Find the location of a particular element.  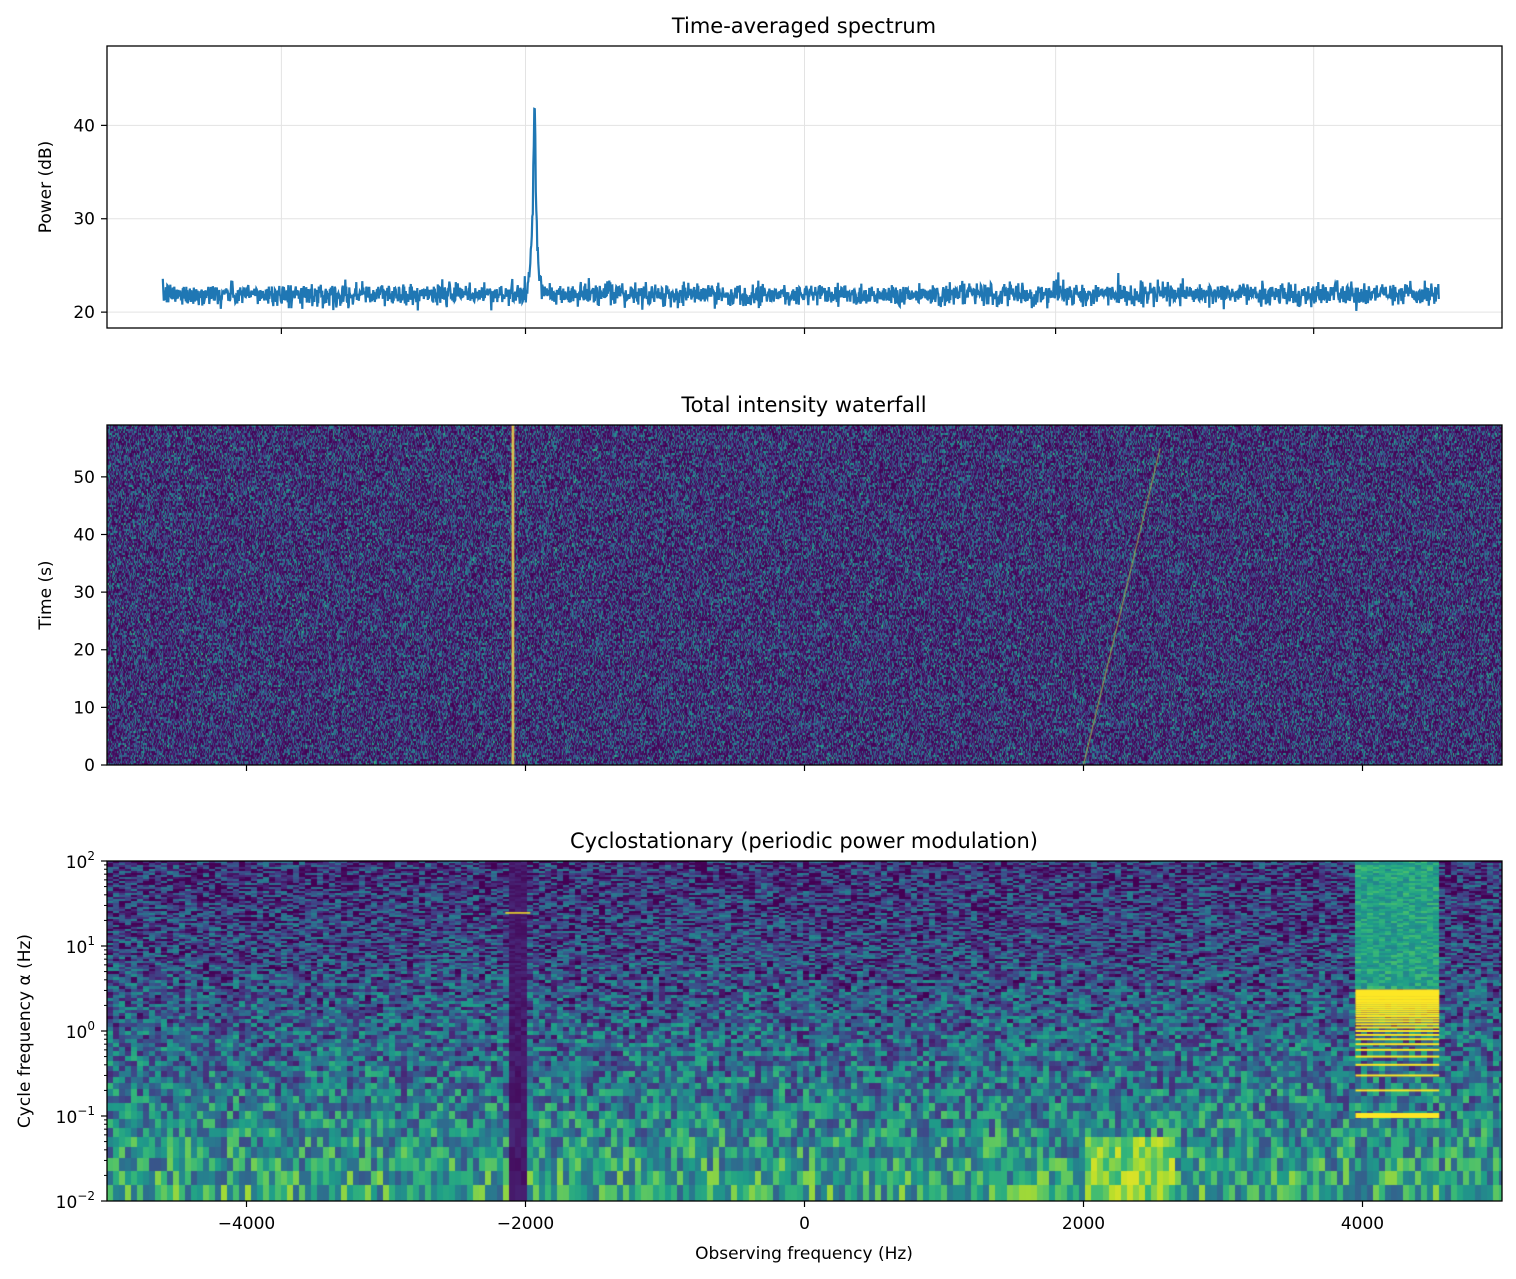

waterfall-y-tick-label: 0 is located at coordinates (89, 766).